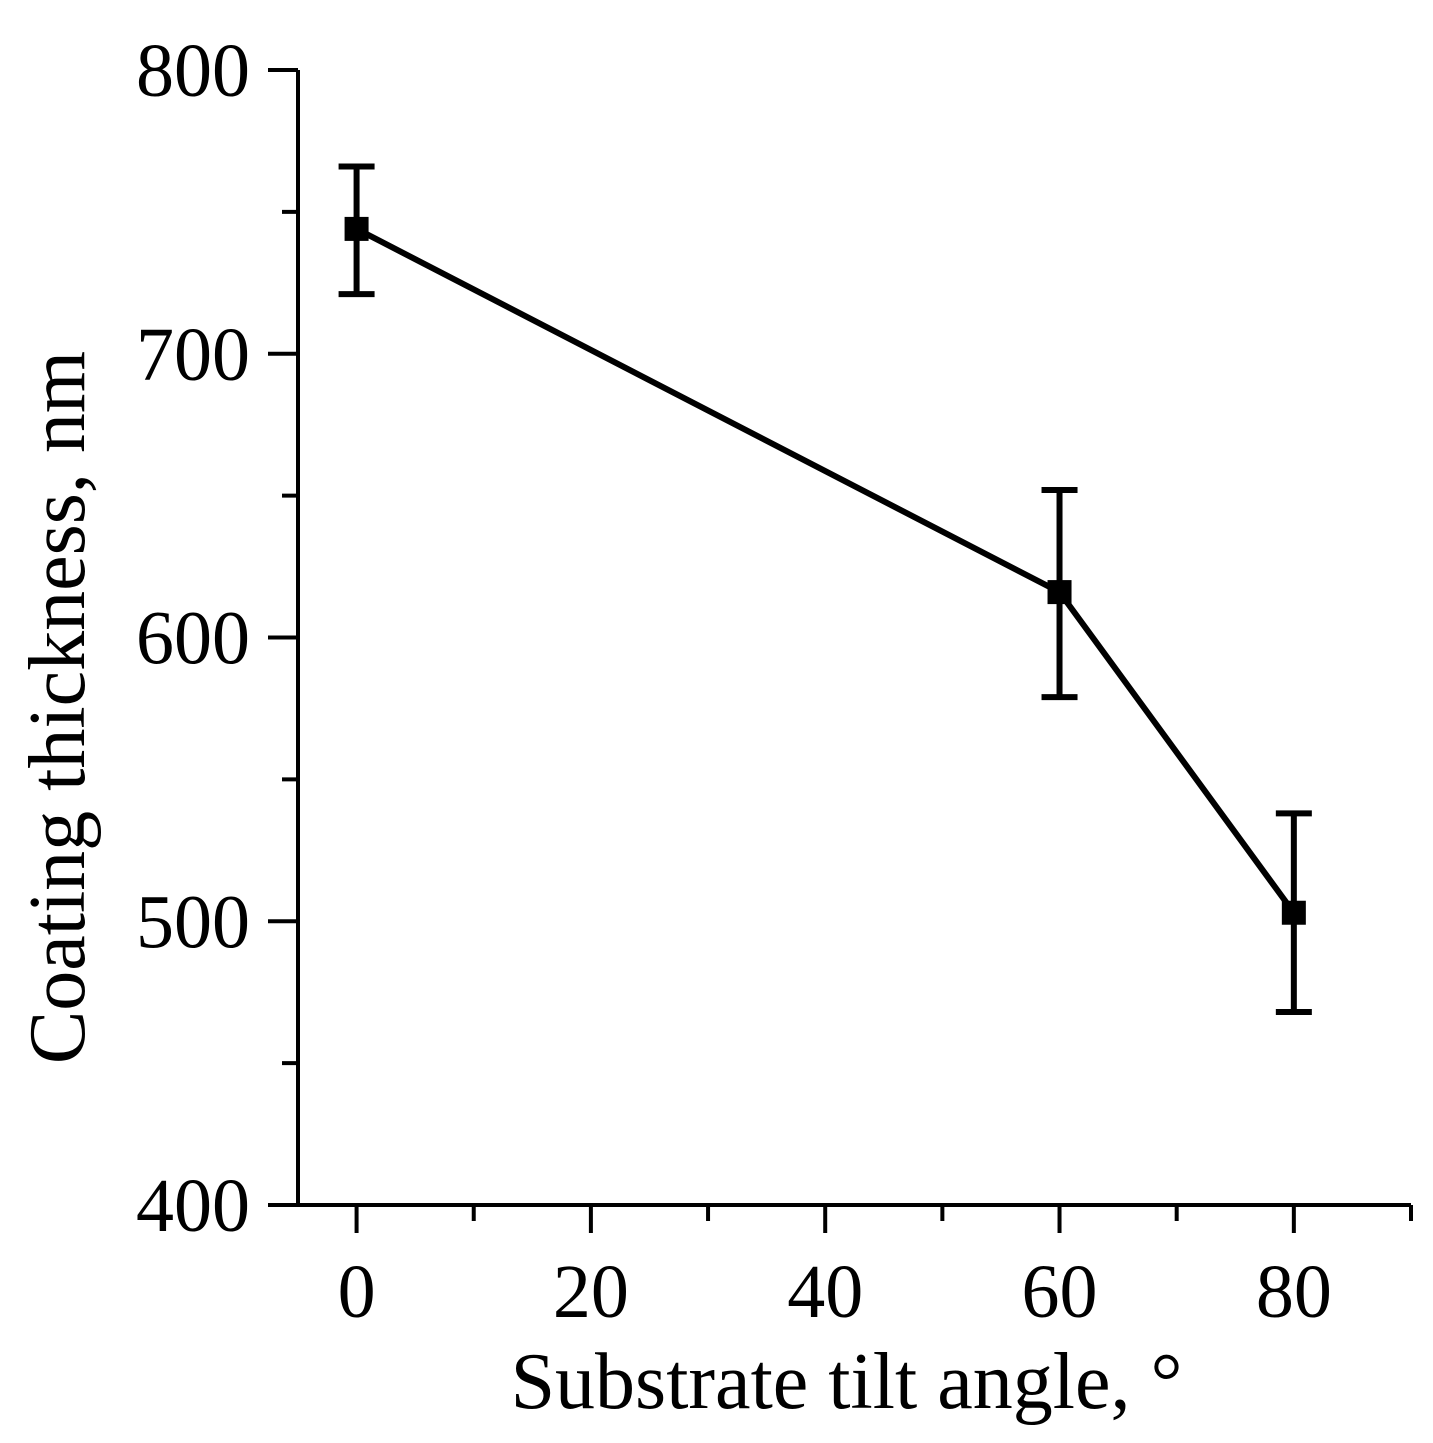  I want to click on y-tick-label: 600, so click(193, 639).